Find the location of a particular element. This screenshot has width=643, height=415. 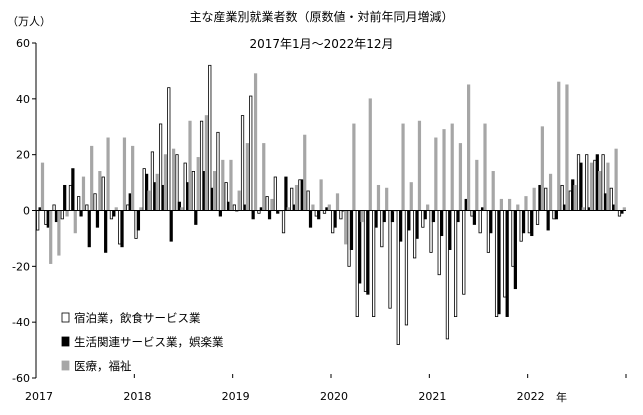

y-tick-label-5: -20 is located at coordinates (21, 266).